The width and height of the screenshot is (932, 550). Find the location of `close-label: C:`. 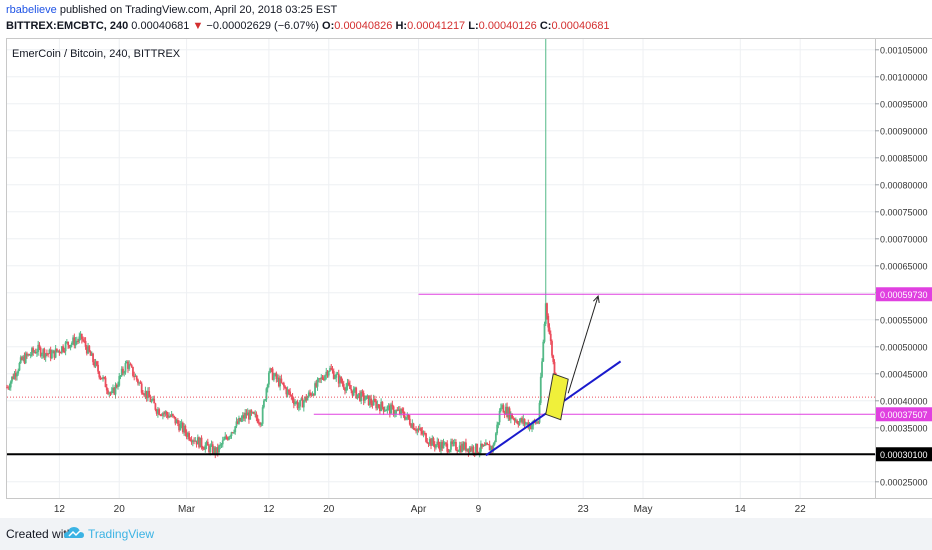

close-label: C: is located at coordinates (544, 26).